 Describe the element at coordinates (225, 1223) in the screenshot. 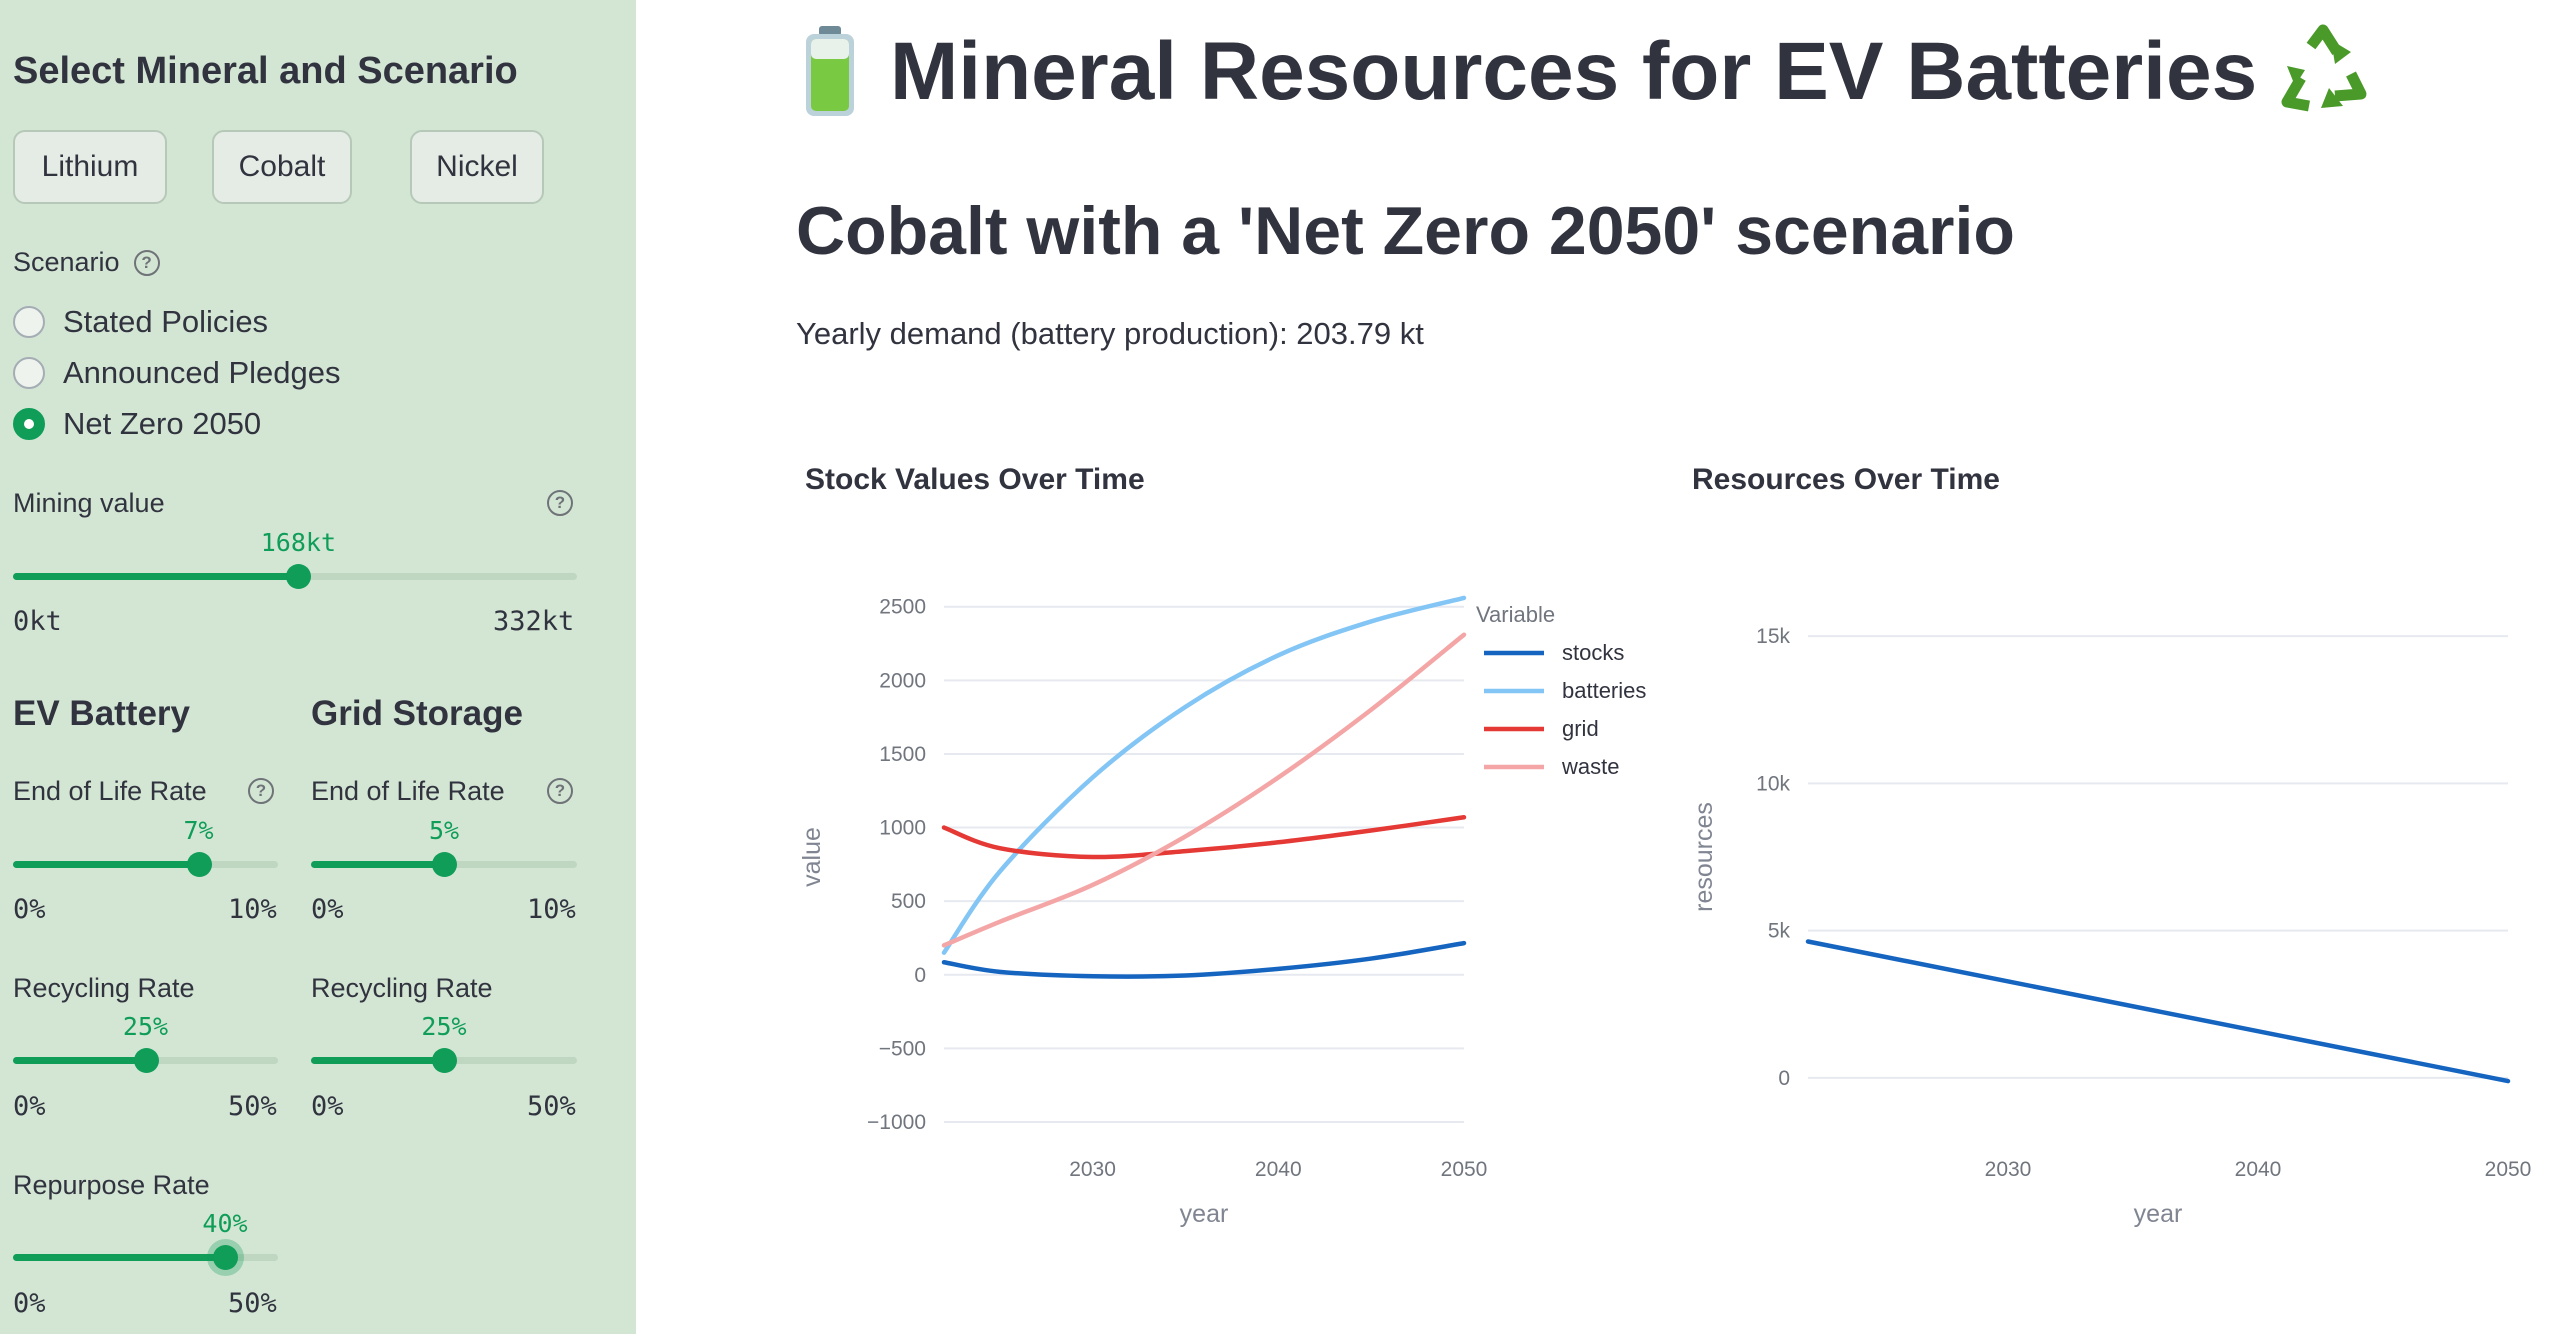

I see `slider-value: 40%` at that location.